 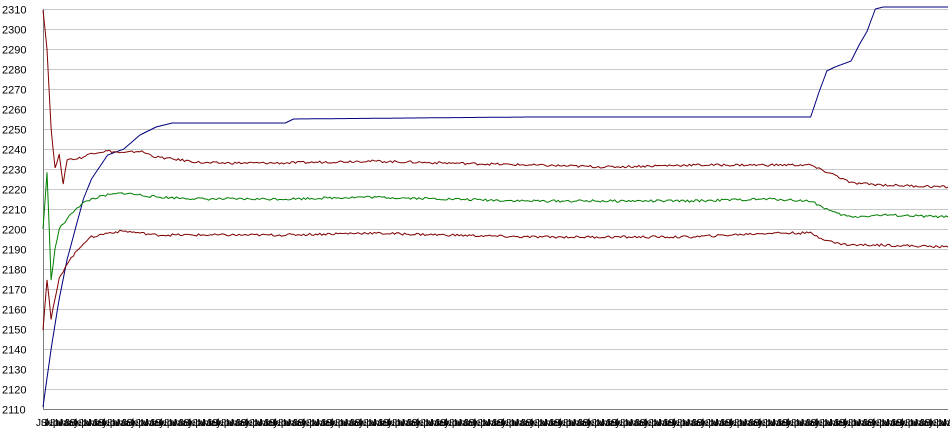 I want to click on y-tick-label: 2180, so click(x=14, y=271).